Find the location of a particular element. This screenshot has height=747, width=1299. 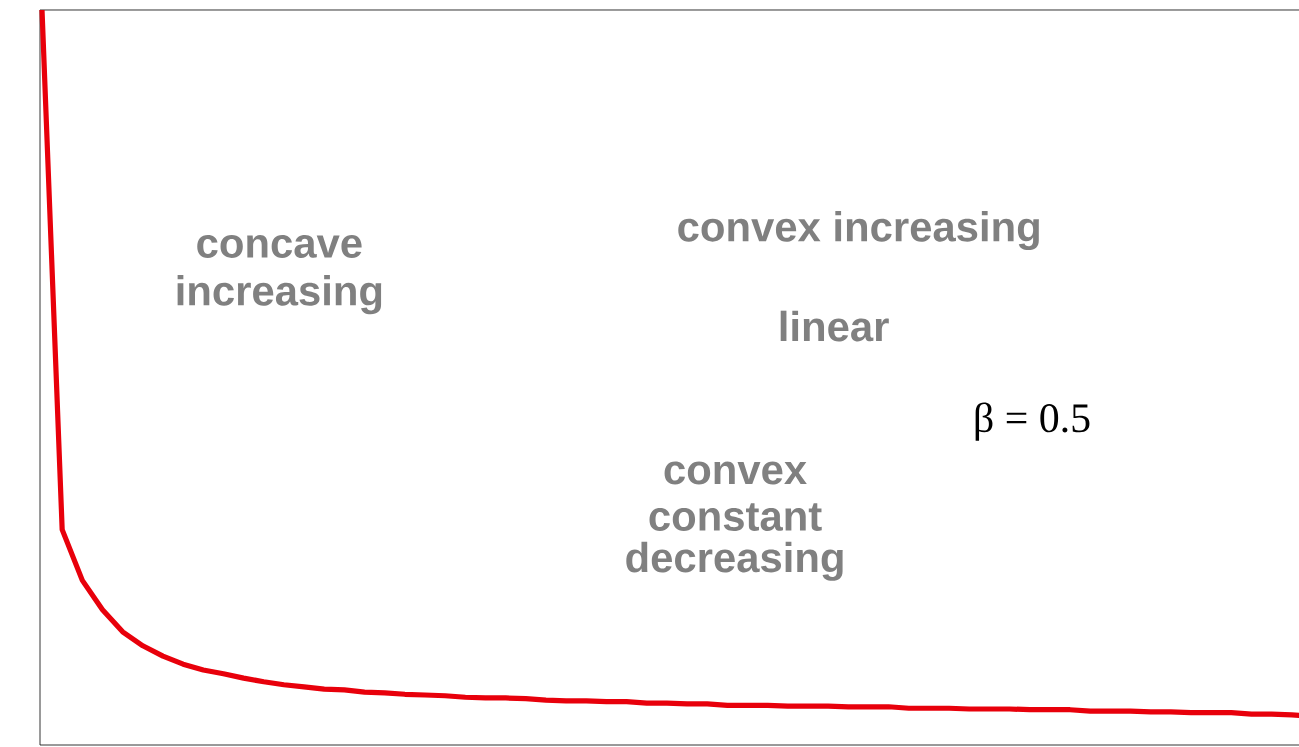

annotation: linear is located at coordinates (834, 326).